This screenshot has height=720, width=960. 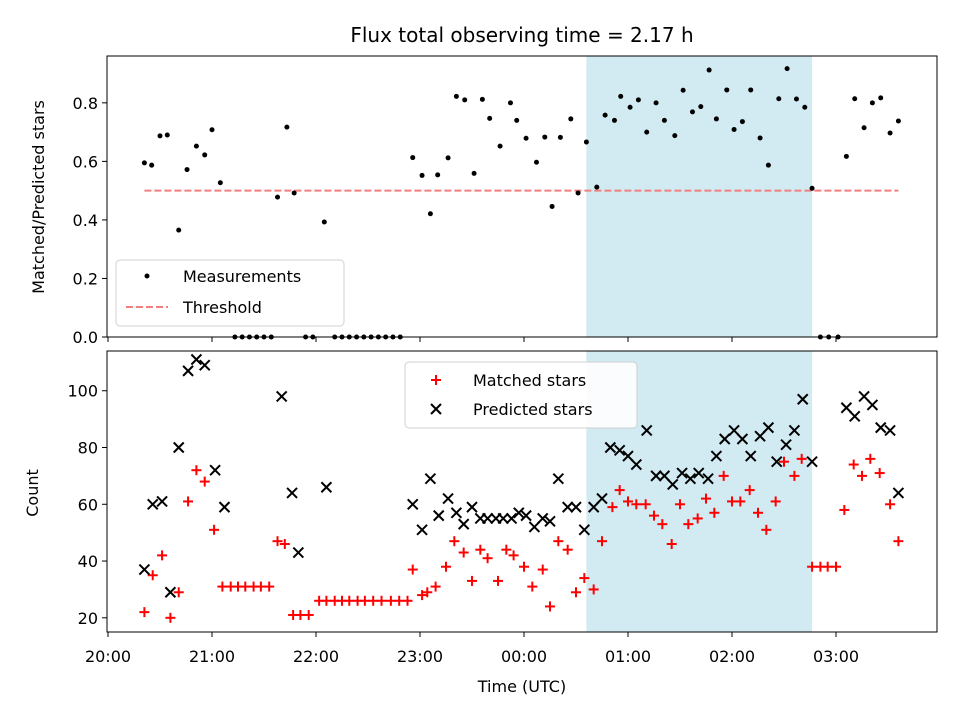 What do you see at coordinates (88, 448) in the screenshot?
I see `bottom-y-tick-label: 80` at bounding box center [88, 448].